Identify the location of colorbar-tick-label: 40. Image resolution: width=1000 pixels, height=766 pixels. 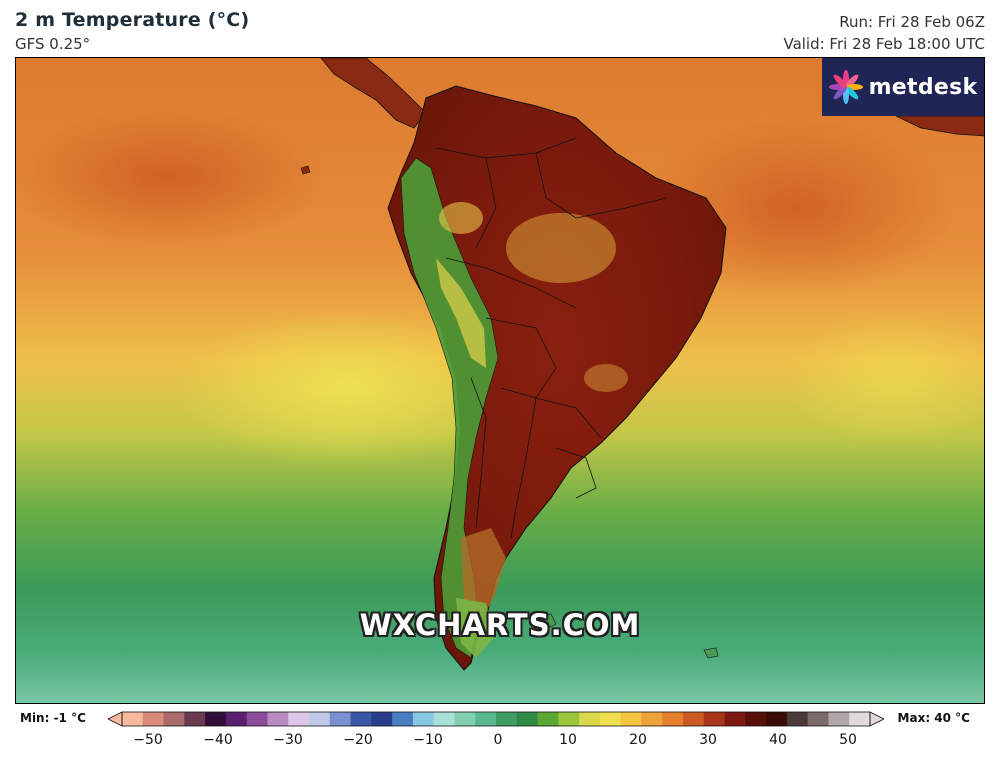
(778, 740).